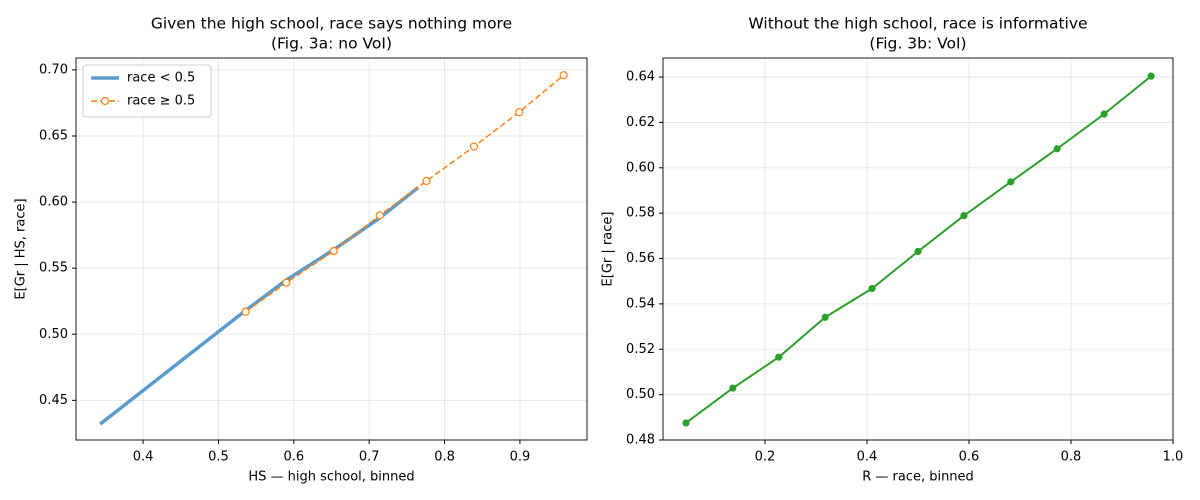  Describe the element at coordinates (53, 400) in the screenshot. I see `y-tick-label: 0.45` at that location.